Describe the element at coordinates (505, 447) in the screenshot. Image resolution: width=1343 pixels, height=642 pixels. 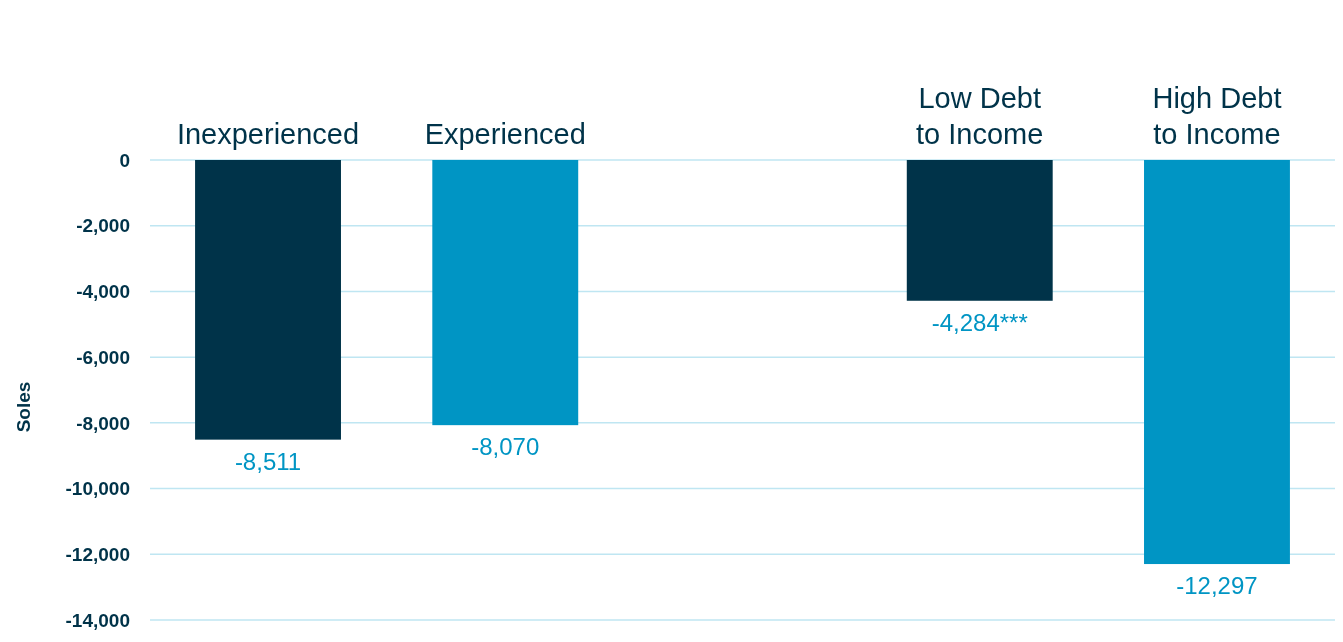
I see `data-label: -8,070` at that location.